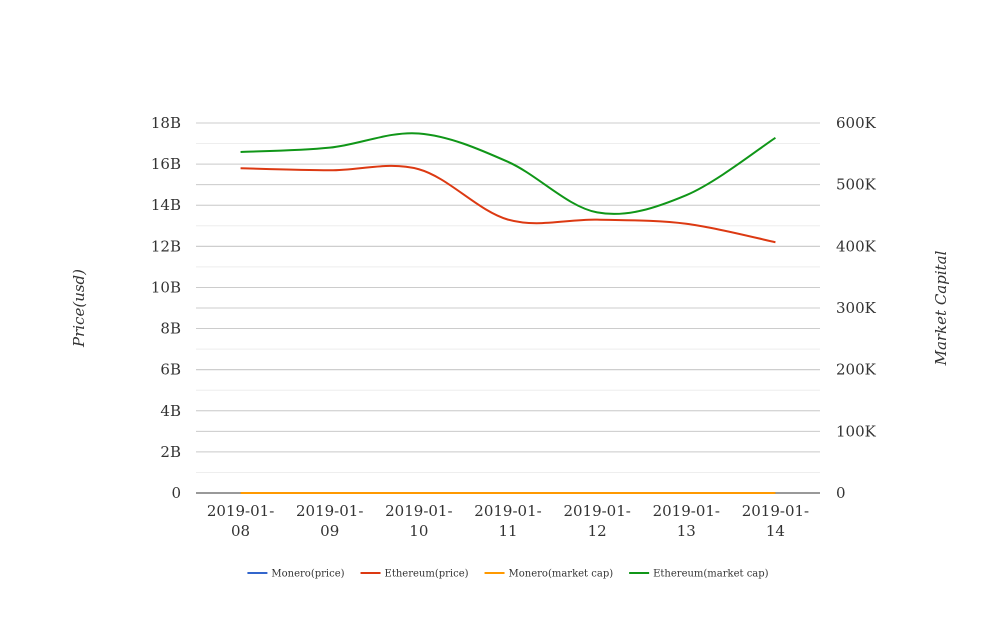 This screenshot has height=620, width=1008. What do you see at coordinates (170, 329) in the screenshot?
I see `y-tick-label-left: 8B` at bounding box center [170, 329].